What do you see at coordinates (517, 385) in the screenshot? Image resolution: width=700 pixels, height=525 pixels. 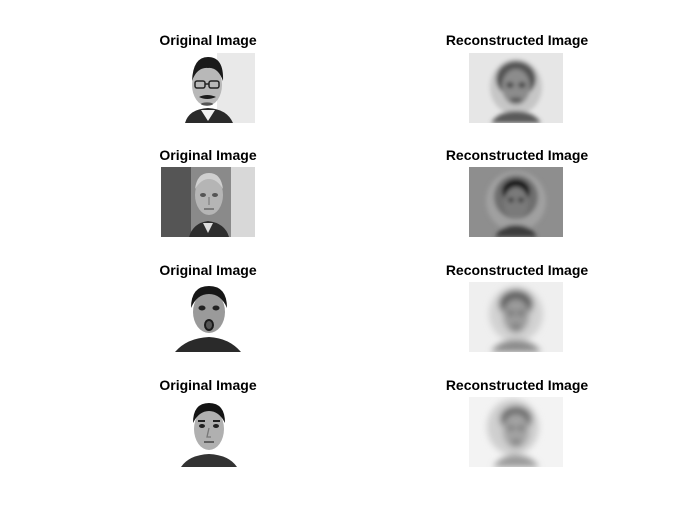 I see `reconstructed-image-title-4: Reconstructed Image` at bounding box center [517, 385].